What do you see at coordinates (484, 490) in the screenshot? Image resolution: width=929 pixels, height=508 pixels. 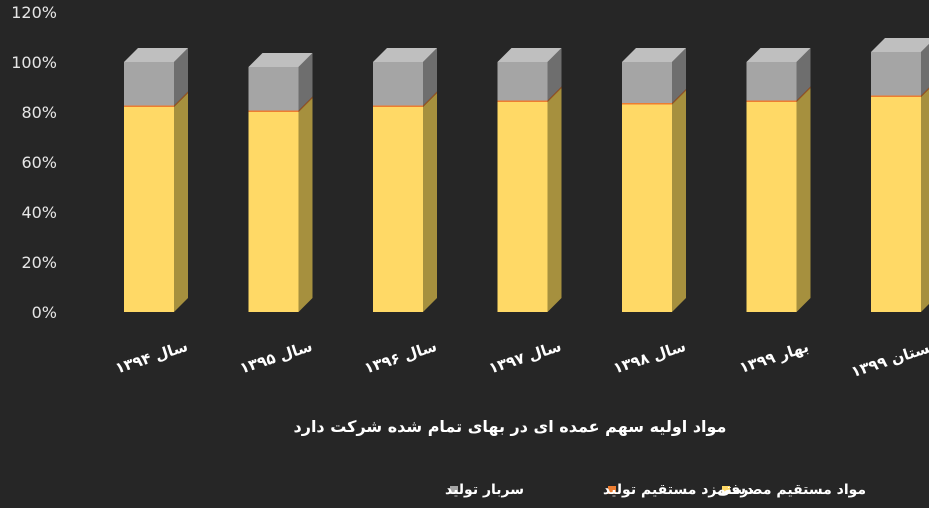 I see `legend-label: سربار تولید` at bounding box center [484, 490].